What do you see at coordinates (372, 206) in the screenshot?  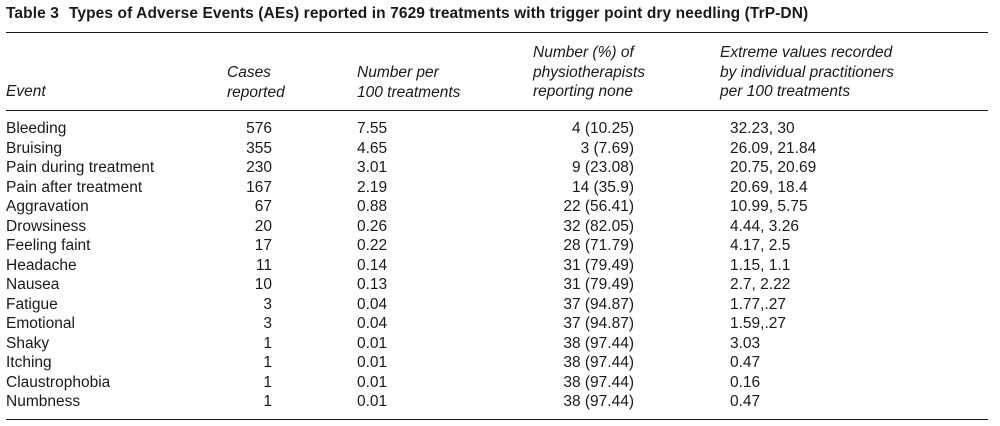 I see `cell-number-per-100: 0.88` at bounding box center [372, 206].